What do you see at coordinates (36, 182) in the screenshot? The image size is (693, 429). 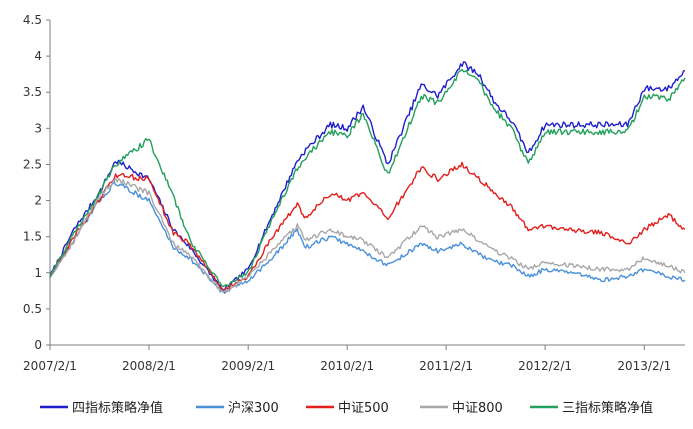 I see `y-tick-labels: 0 0.5 1 1.5 2 2.5 3 3.5 4 4.5` at bounding box center [36, 182].